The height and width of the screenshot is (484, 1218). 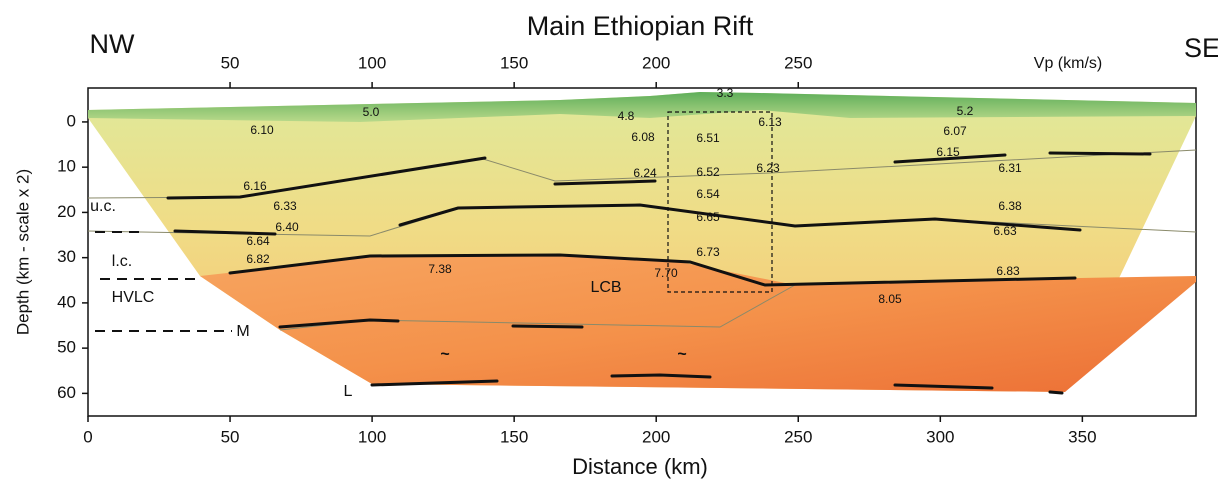 What do you see at coordinates (66, 166) in the screenshot?
I see `y-tick-label: 10` at bounding box center [66, 166].